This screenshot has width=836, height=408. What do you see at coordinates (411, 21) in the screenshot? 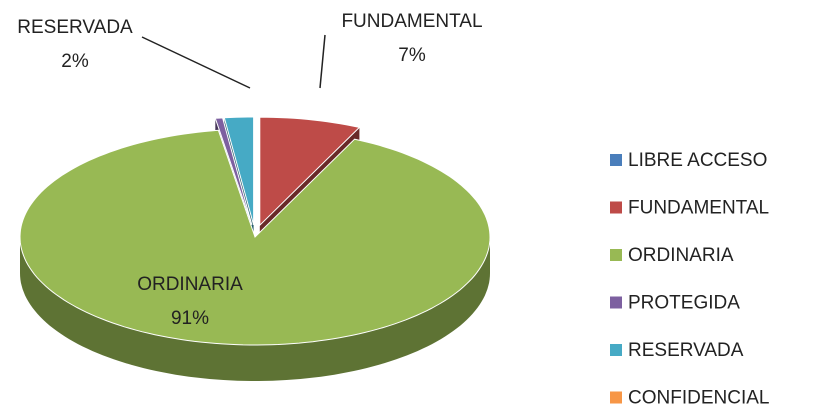
I see `data-label-name: FUNDAMENTAL` at bounding box center [411, 21].